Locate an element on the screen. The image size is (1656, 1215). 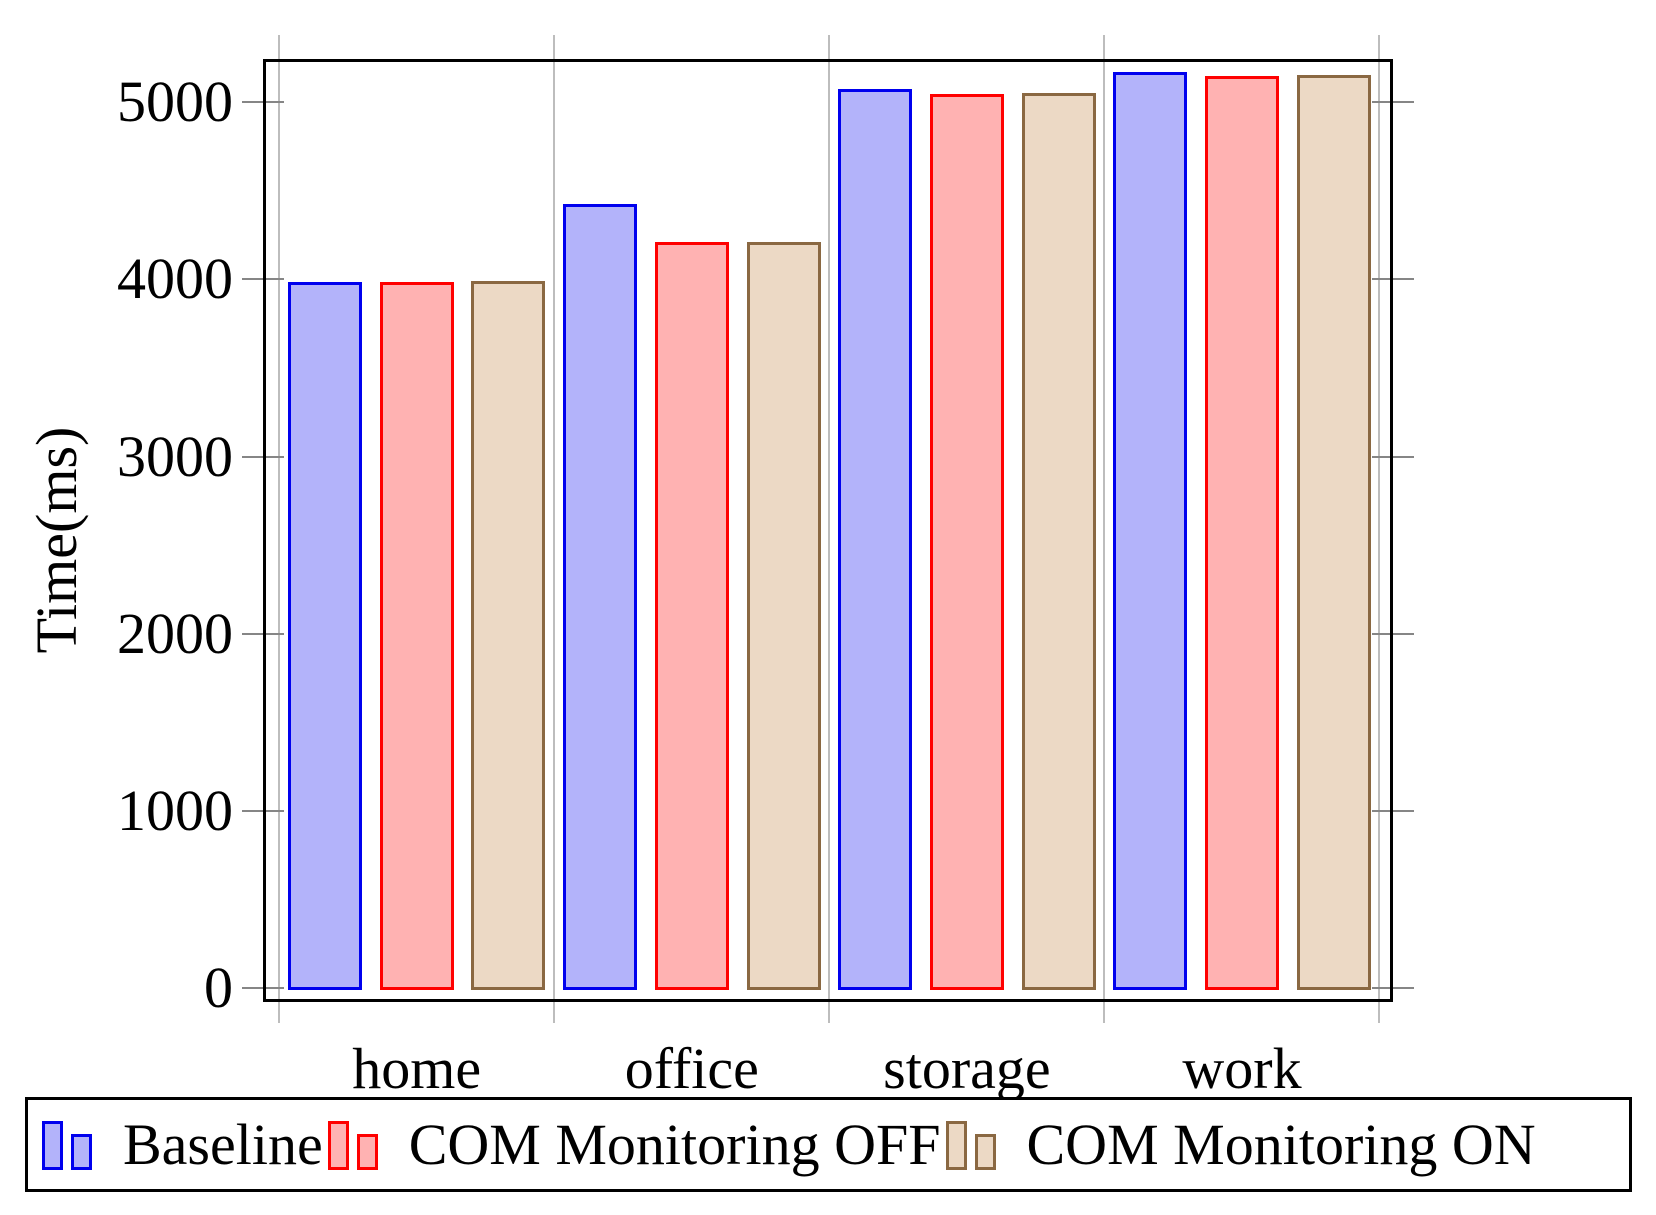
y-tick-label-3000: 3000 is located at coordinates (175, 456).